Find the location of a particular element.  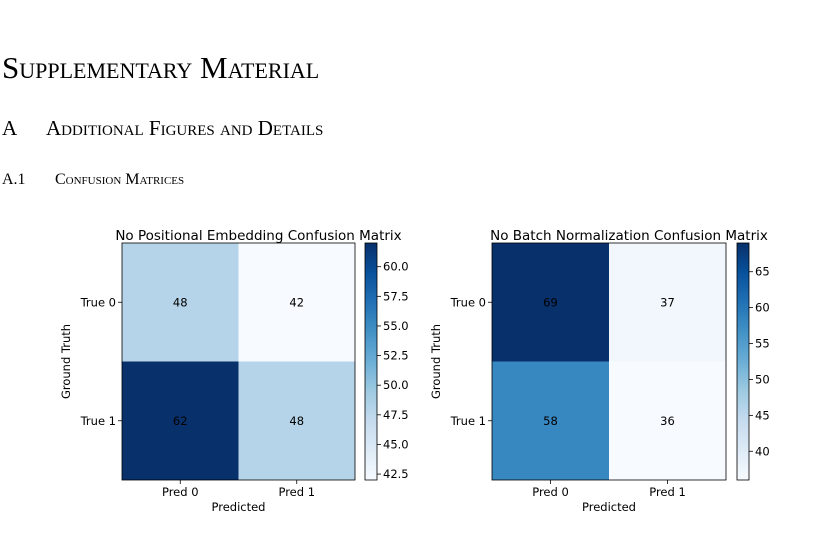

cell-label: 36 is located at coordinates (667, 421).